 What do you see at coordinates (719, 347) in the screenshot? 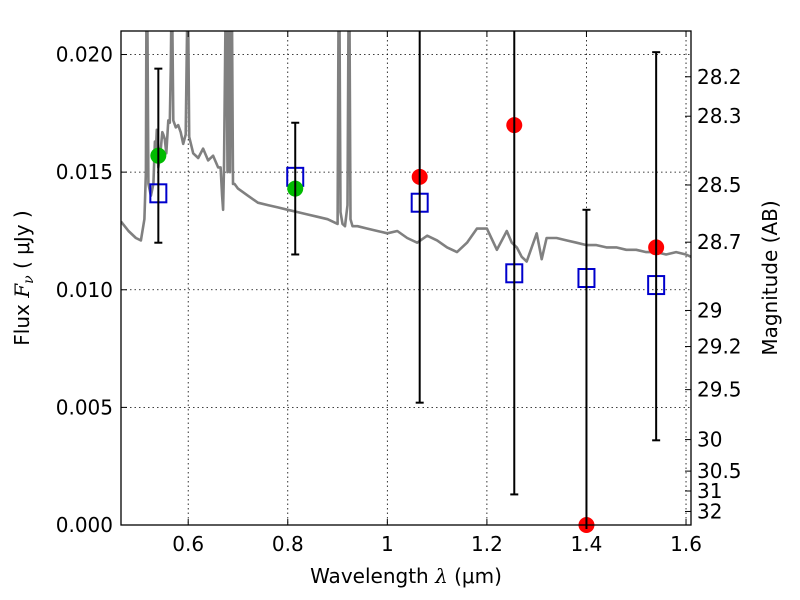
I see `magnitude-tick-label: 29.2` at bounding box center [719, 347].